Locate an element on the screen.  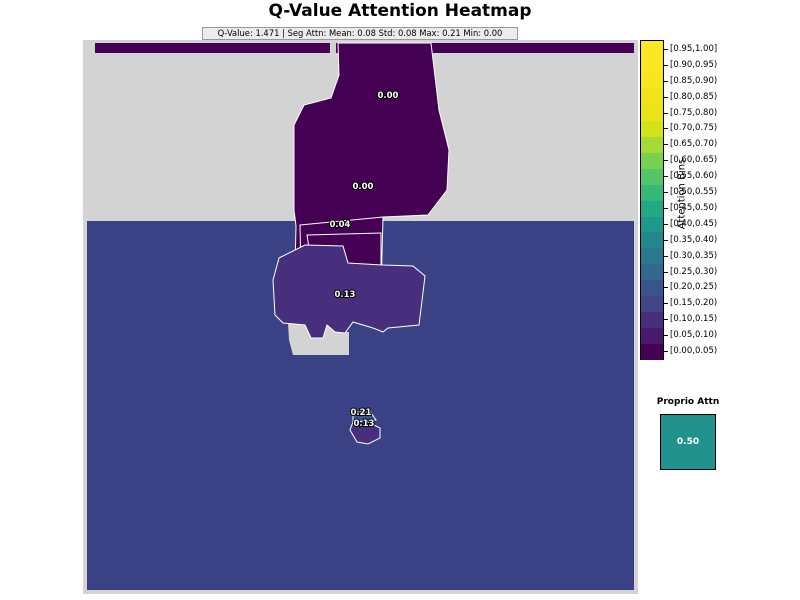
colorbar-tick-label: [0.90,0.95) is located at coordinates (694, 65).